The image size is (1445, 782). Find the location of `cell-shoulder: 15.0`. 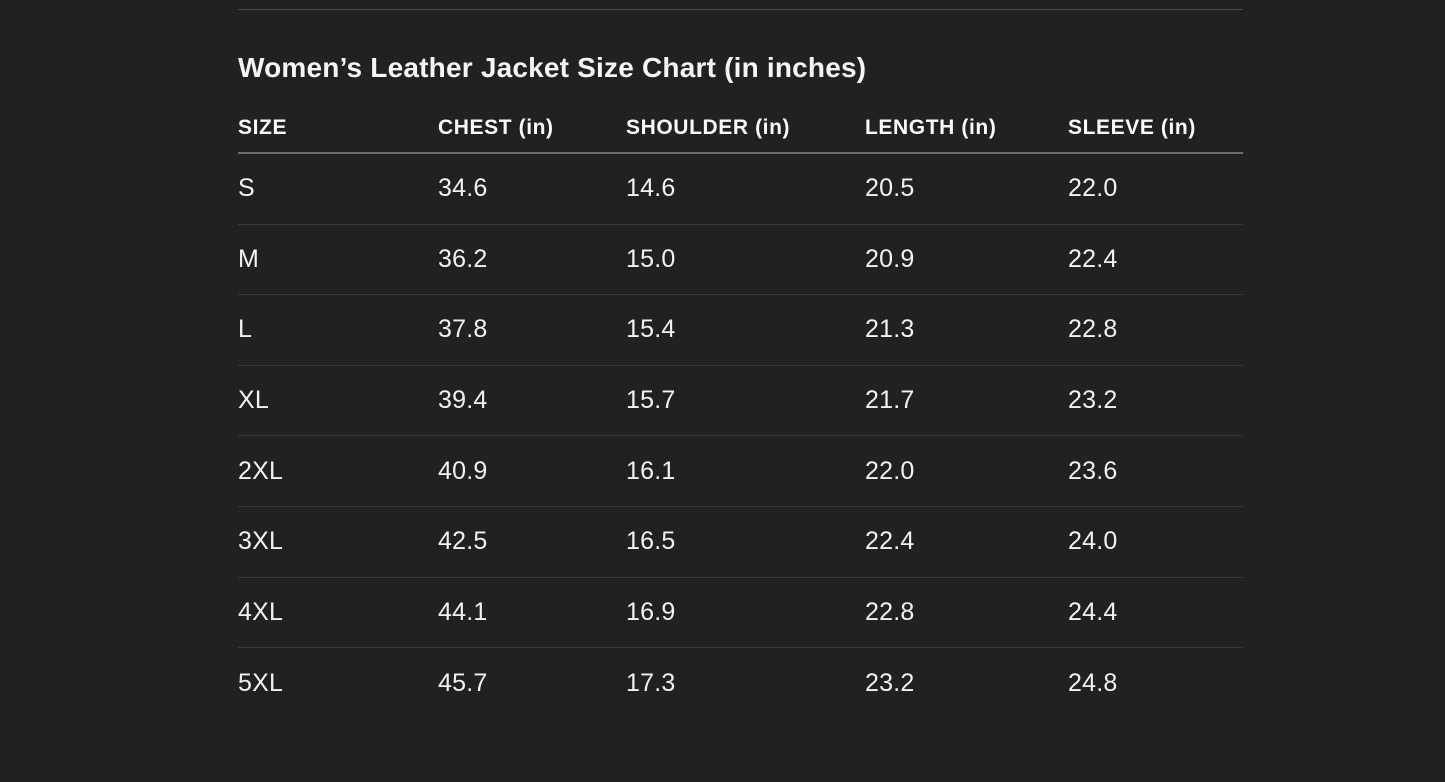

cell-shoulder: 15.0 is located at coordinates (651, 258).